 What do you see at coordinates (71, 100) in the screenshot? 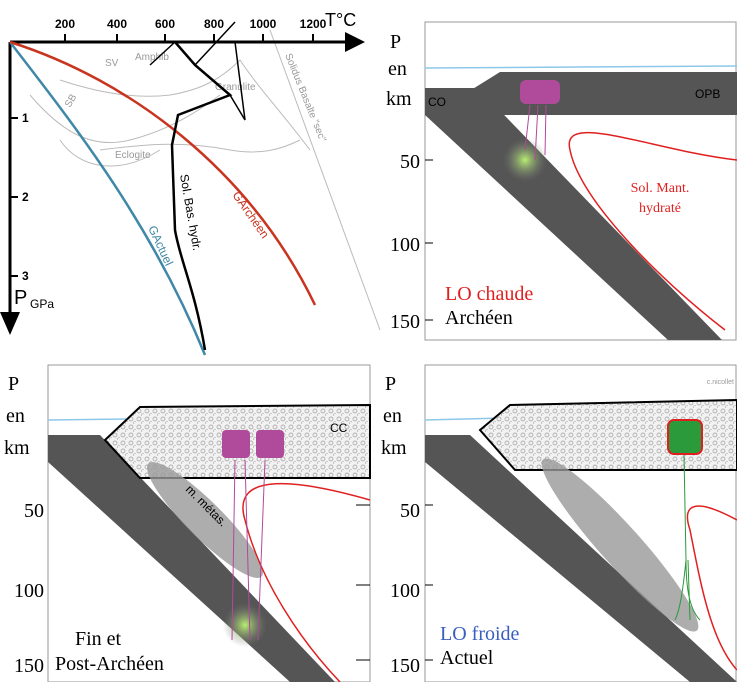
I see `field-label: SB` at bounding box center [71, 100].